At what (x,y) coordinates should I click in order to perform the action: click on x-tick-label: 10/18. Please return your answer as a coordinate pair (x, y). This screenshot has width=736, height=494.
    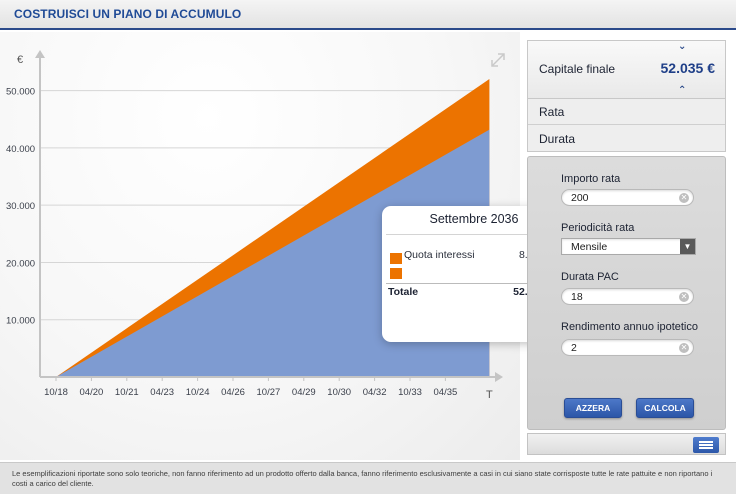
    Looking at the image, I should click on (56, 392).